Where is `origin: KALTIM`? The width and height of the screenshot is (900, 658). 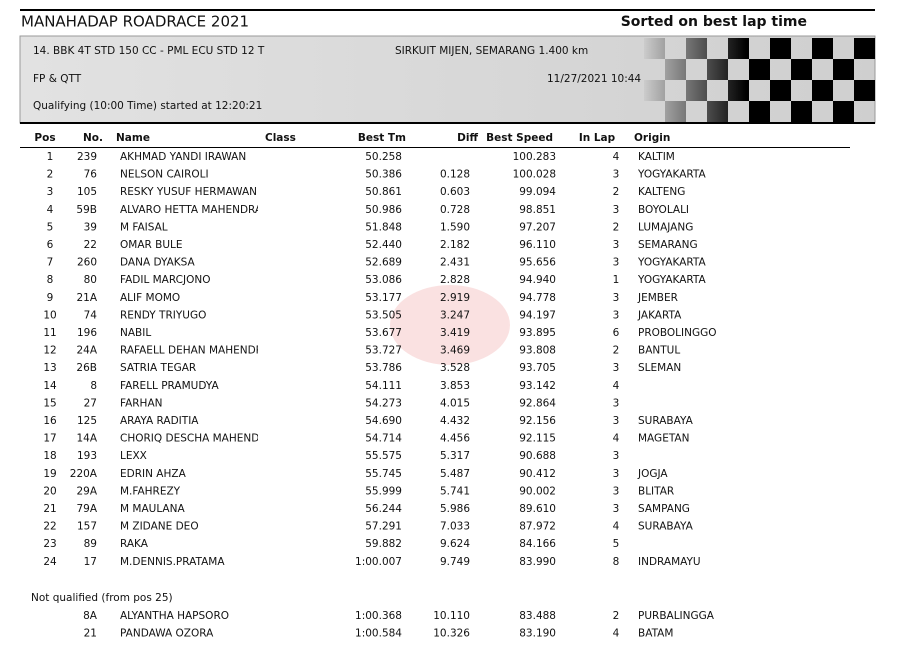 origin: KALTIM is located at coordinates (656, 157).